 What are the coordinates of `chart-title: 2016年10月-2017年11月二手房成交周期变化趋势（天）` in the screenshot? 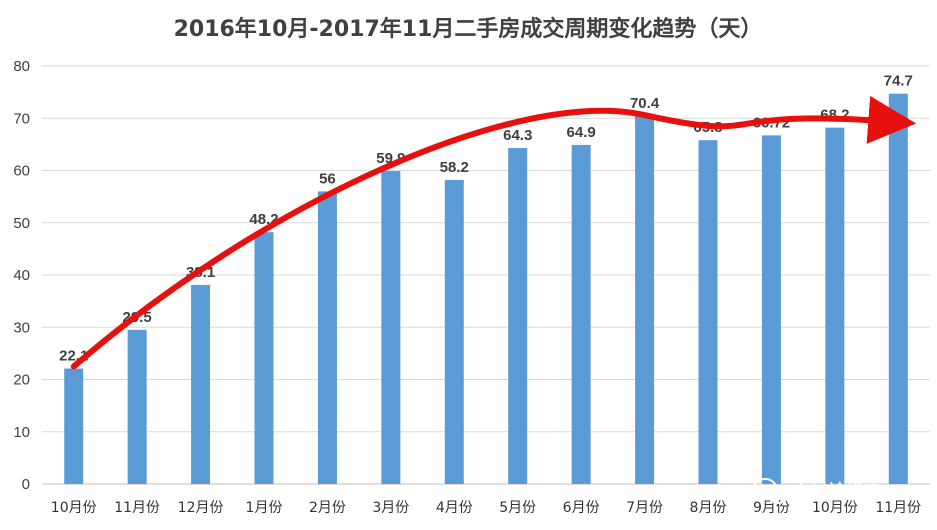 It's located at (468, 29).